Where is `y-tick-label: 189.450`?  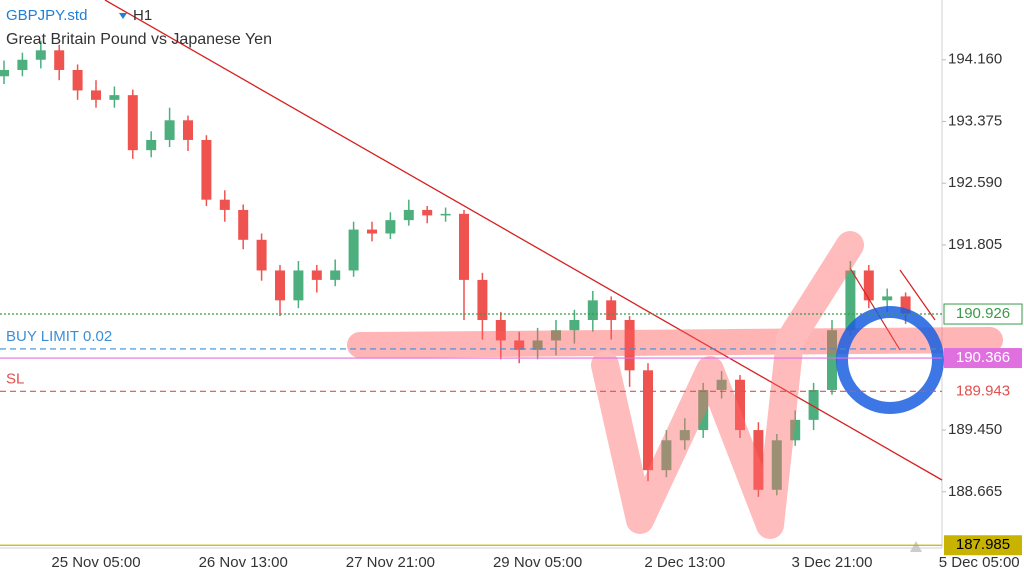 y-tick-label: 189.450 is located at coordinates (975, 429).